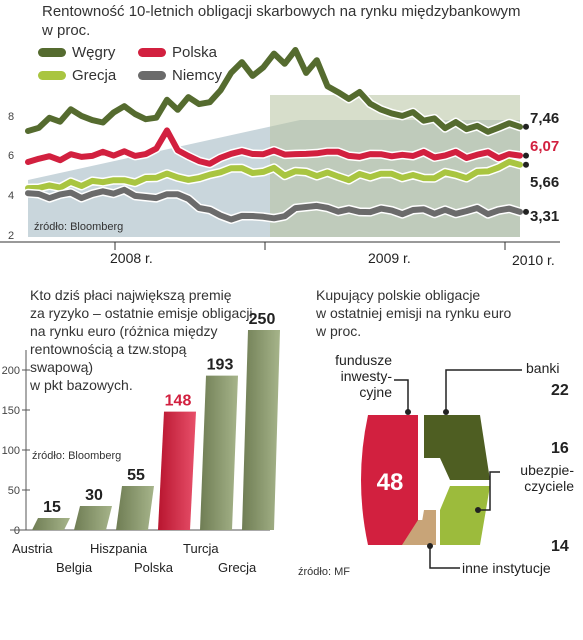 The height and width of the screenshot is (640, 583). I want to click on leader-dot-inne, so click(430, 546).